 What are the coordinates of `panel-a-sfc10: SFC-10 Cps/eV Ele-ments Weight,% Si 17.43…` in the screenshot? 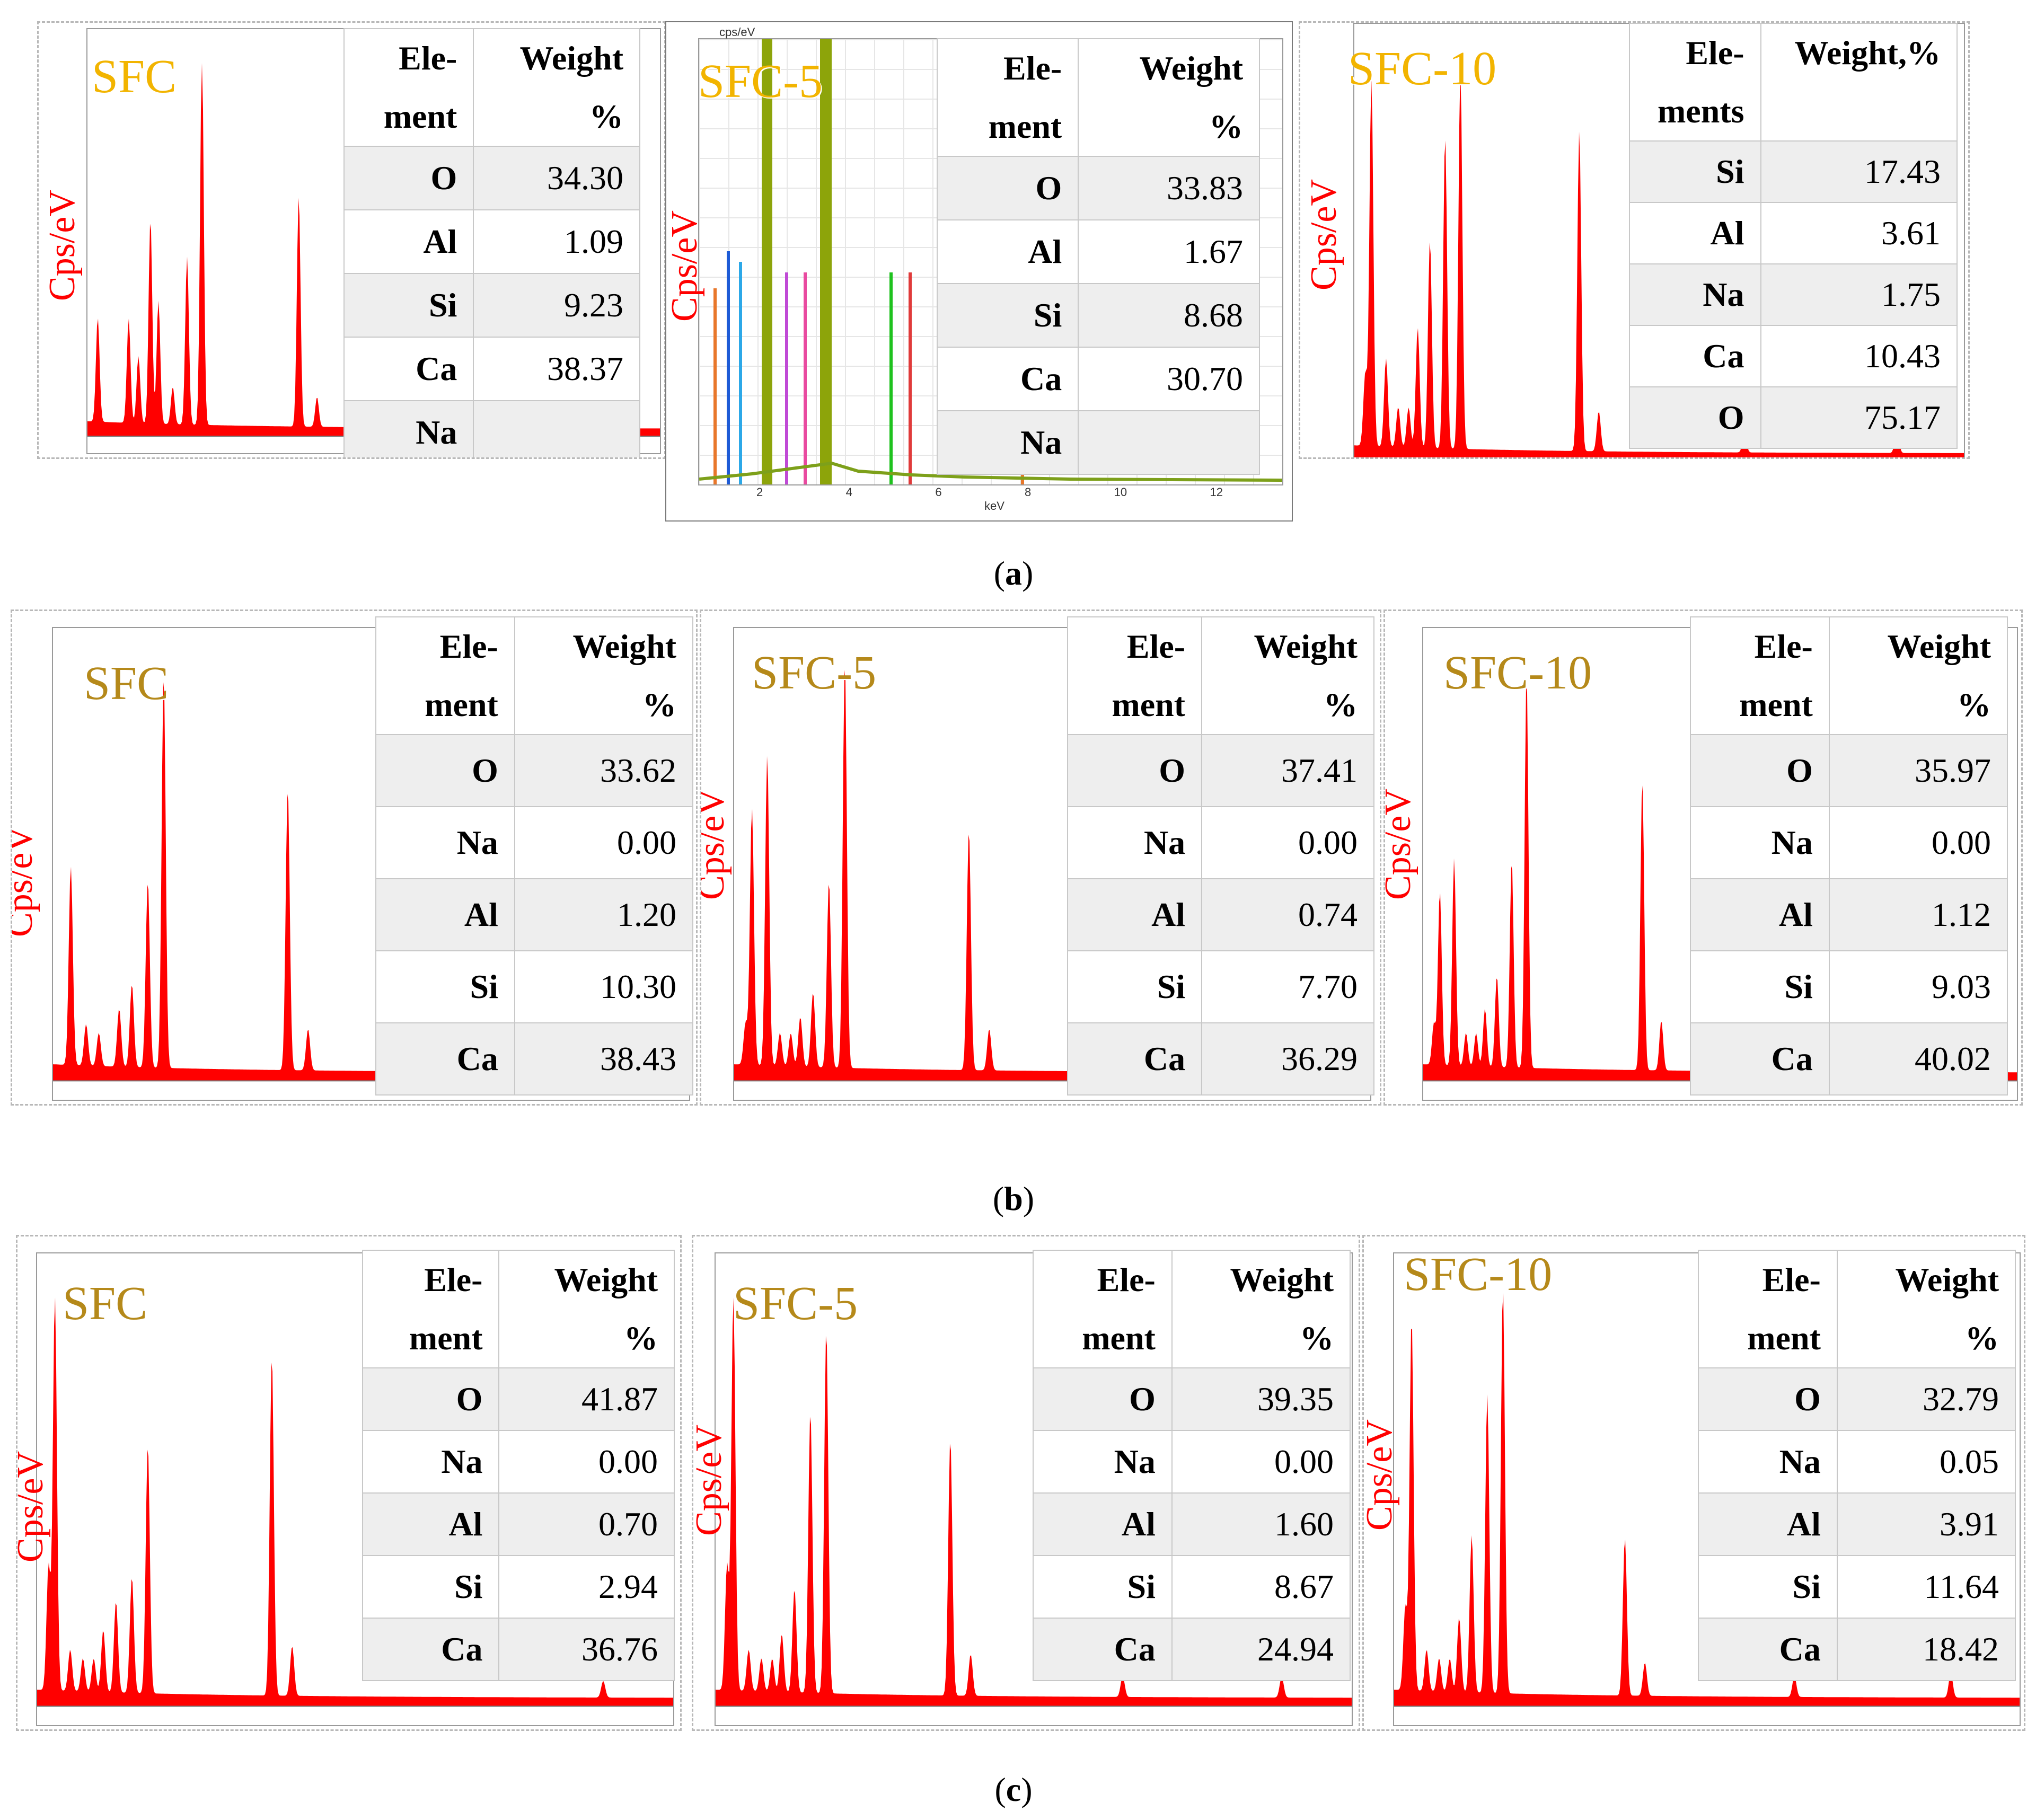 It's located at (1634, 240).